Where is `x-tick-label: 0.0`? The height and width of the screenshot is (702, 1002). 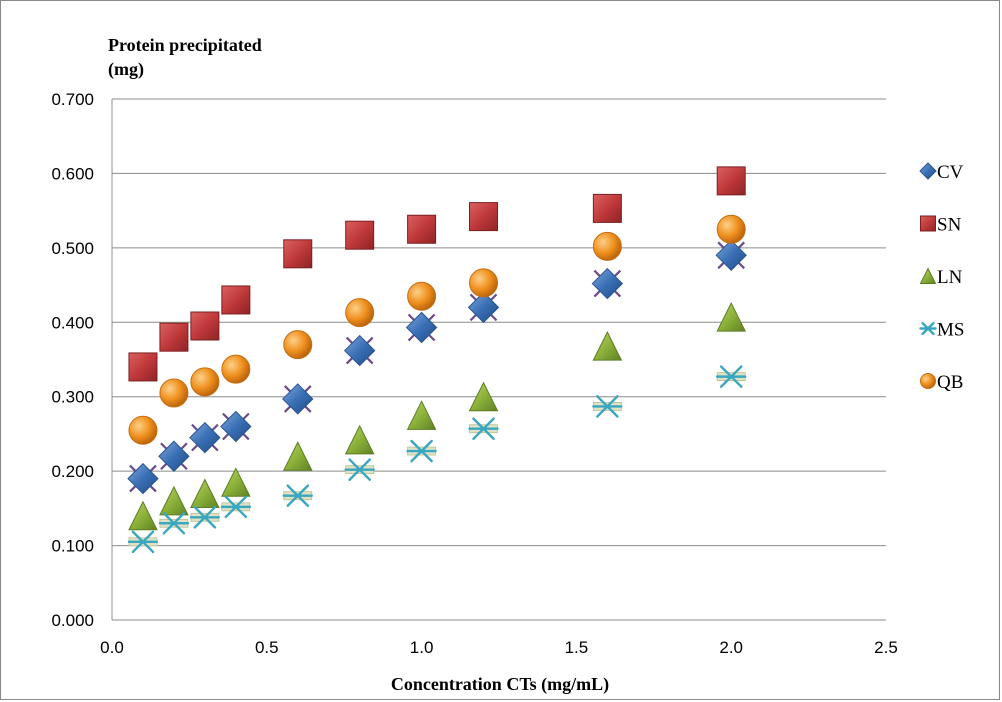 x-tick-label: 0.0 is located at coordinates (112, 647).